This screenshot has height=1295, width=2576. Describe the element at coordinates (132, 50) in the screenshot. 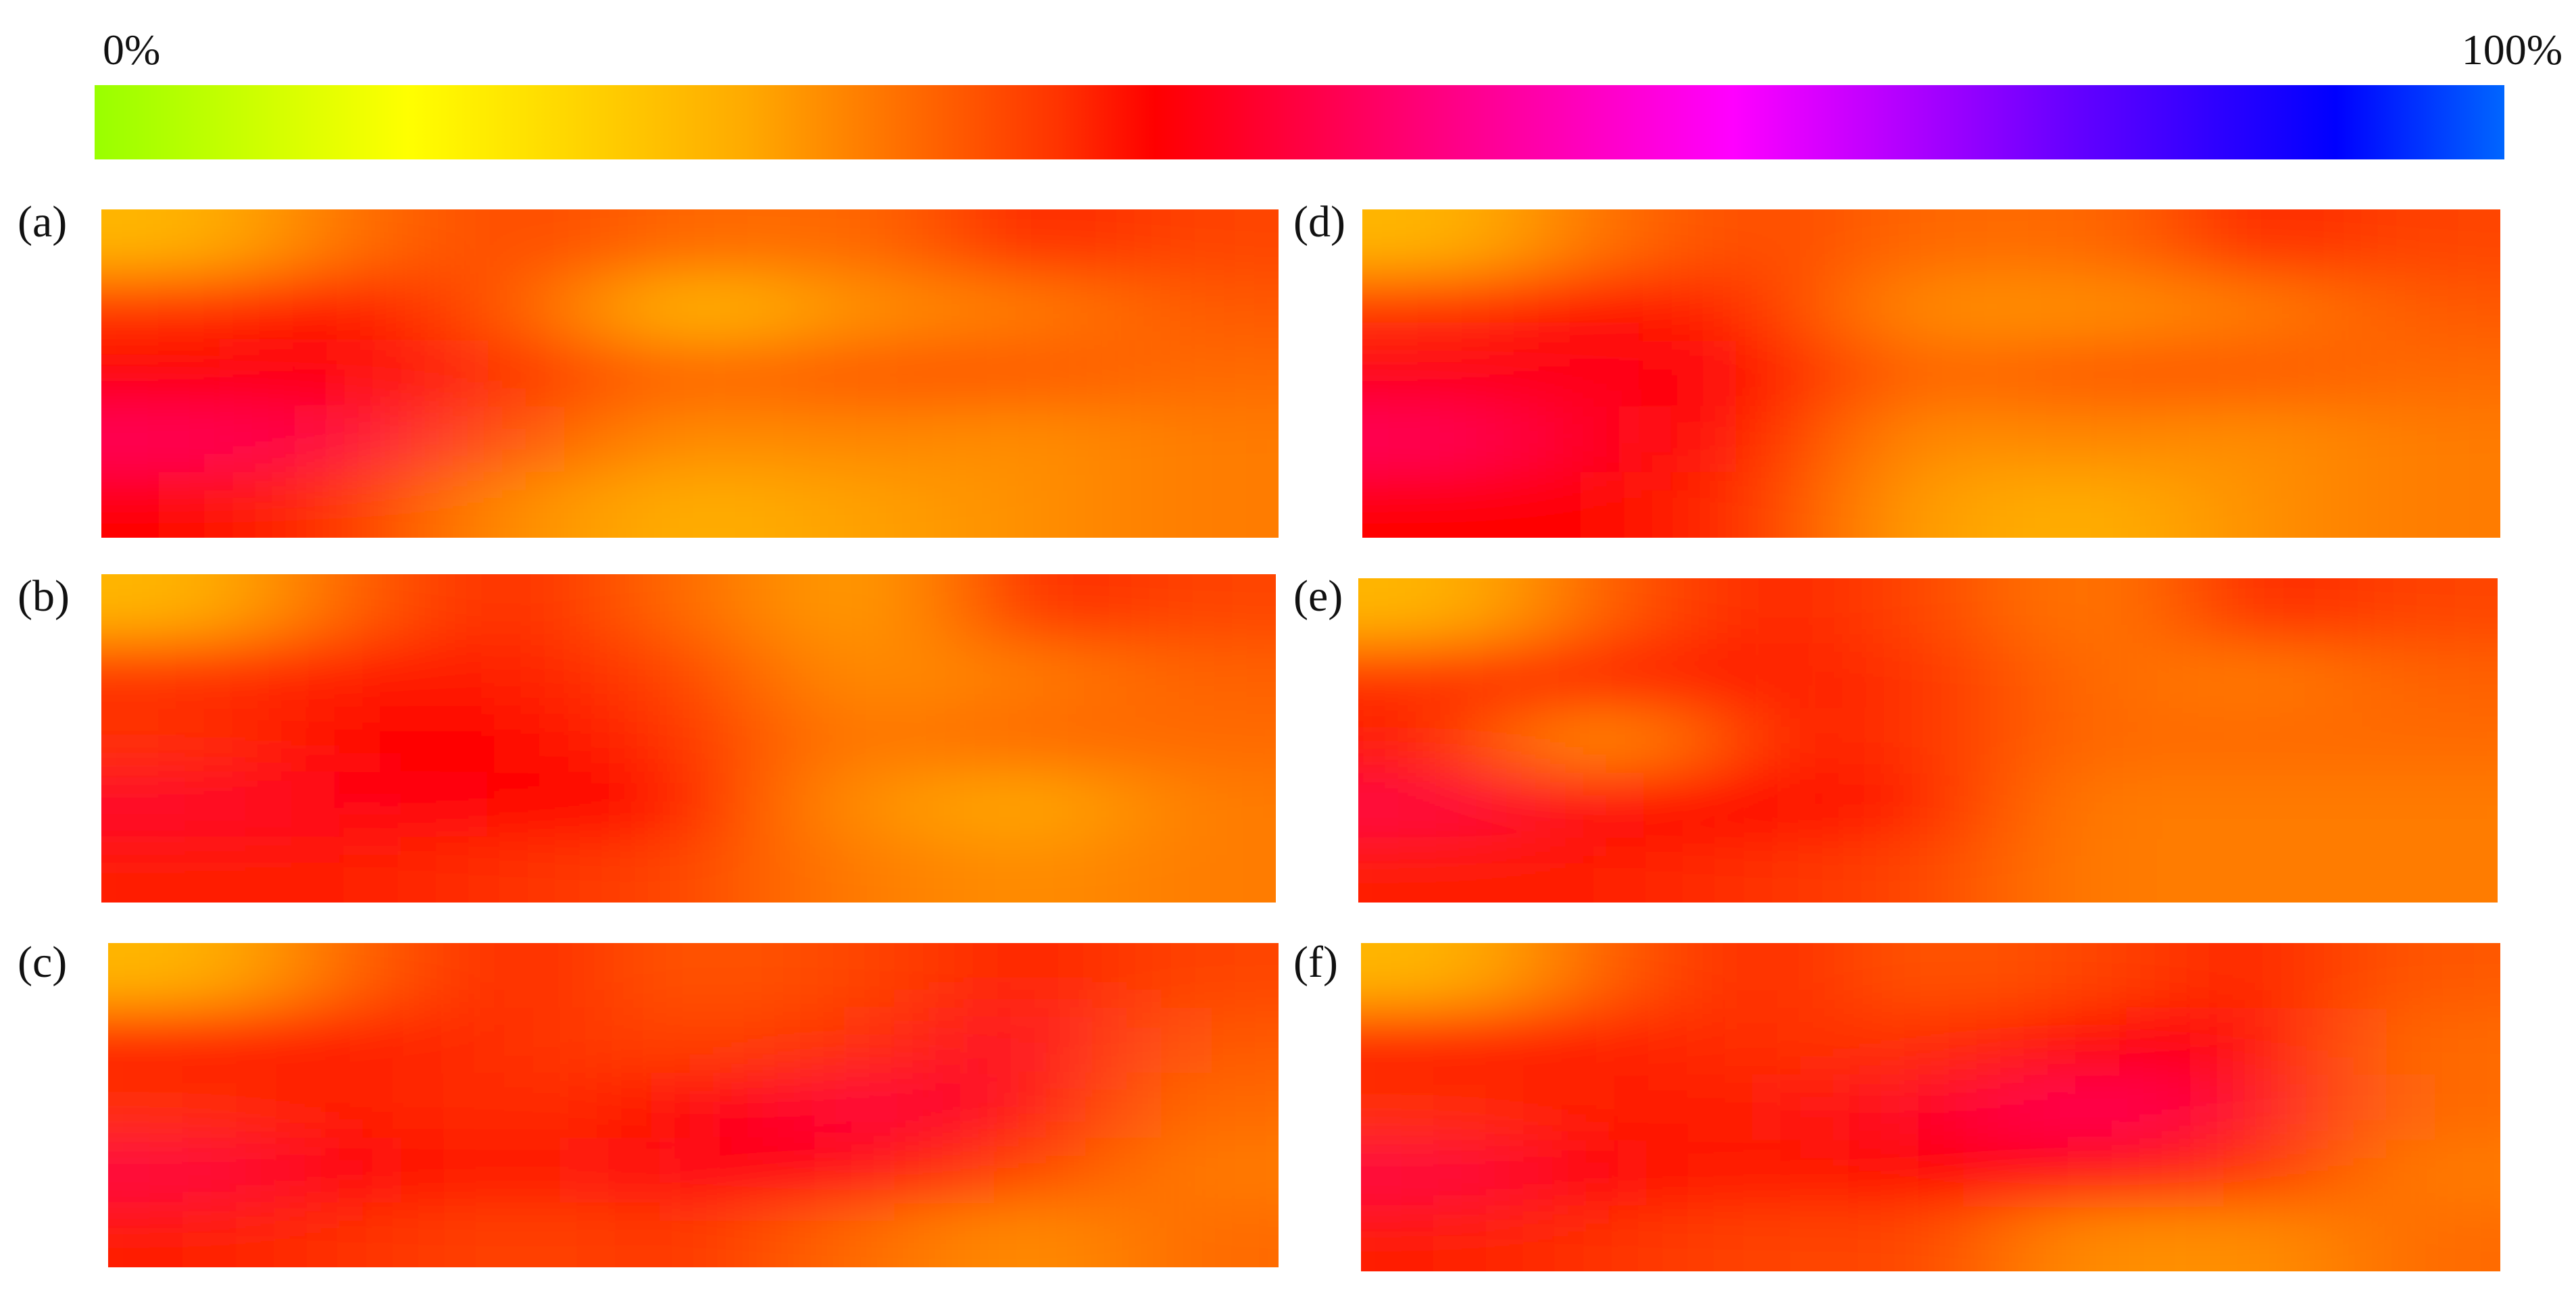

I see `colorbar-min-label: 0%` at that location.